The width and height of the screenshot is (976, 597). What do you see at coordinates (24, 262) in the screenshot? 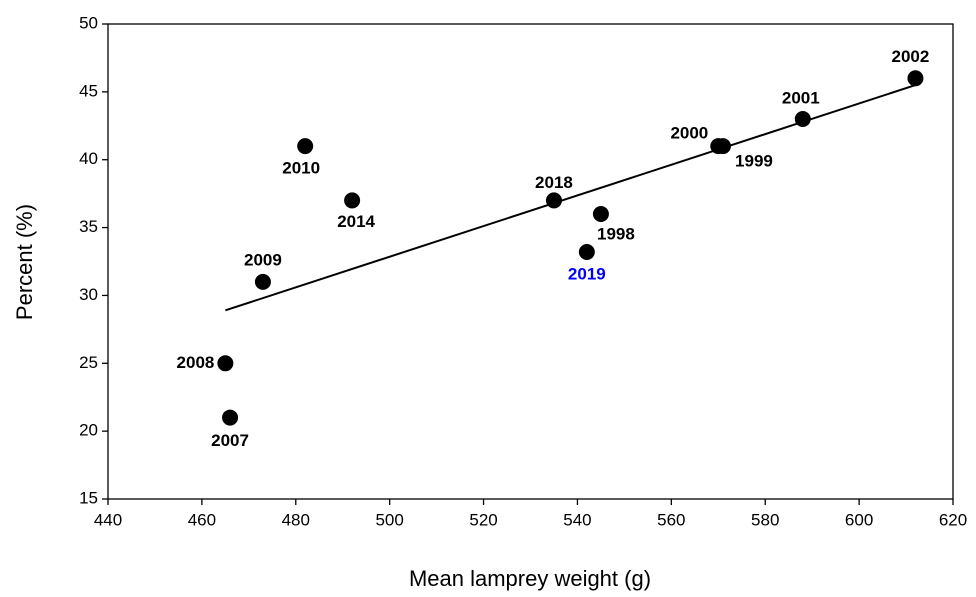
I see `y-axis-title: Percent (%)` at bounding box center [24, 262].